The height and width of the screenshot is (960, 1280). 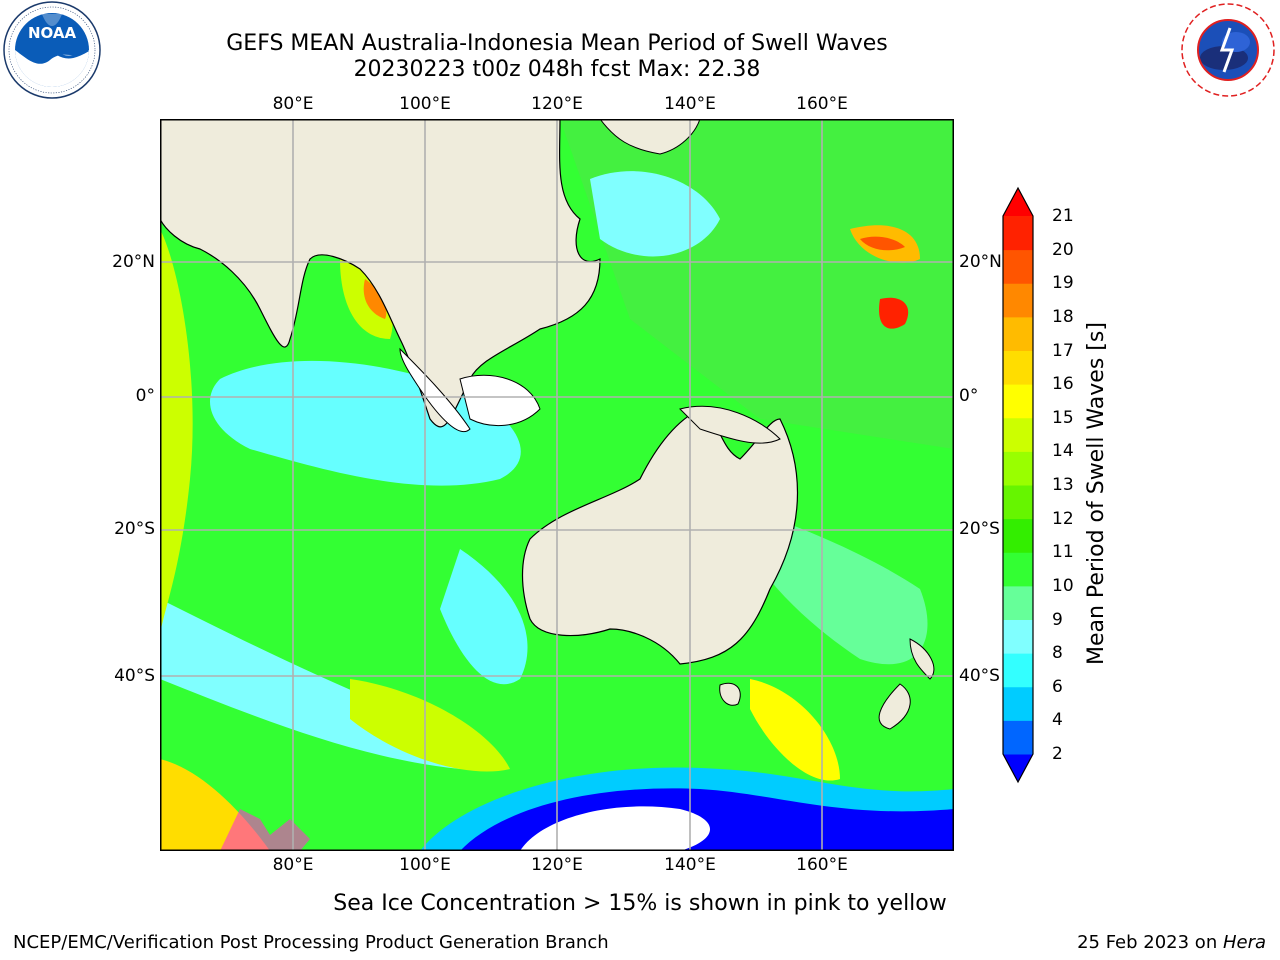 What do you see at coordinates (1228, 50) in the screenshot?
I see `nws-logo` at bounding box center [1228, 50].